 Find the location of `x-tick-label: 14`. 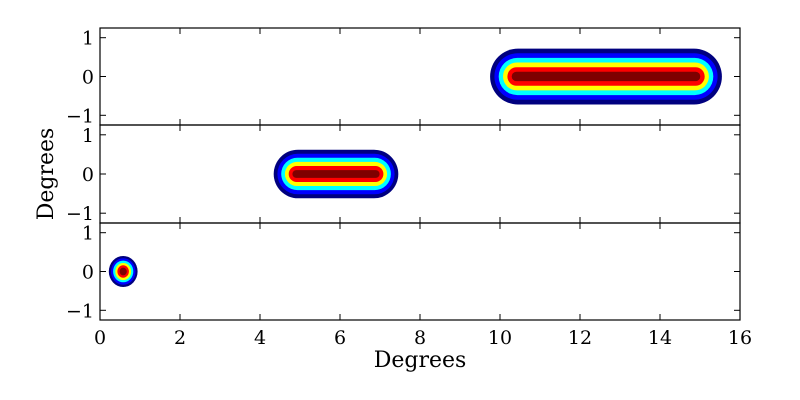

x-tick-label: 14 is located at coordinates (660, 338).